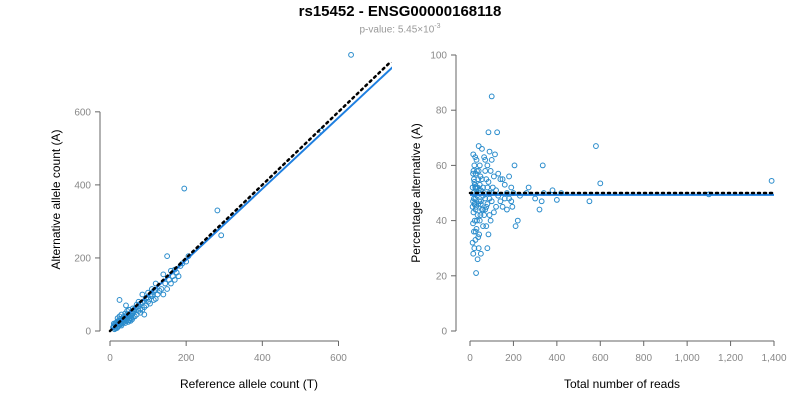 Image resolution: width=800 pixels, height=400 pixels. Describe the element at coordinates (82, 112) in the screenshot. I see `y-tick-label: 600` at that location.